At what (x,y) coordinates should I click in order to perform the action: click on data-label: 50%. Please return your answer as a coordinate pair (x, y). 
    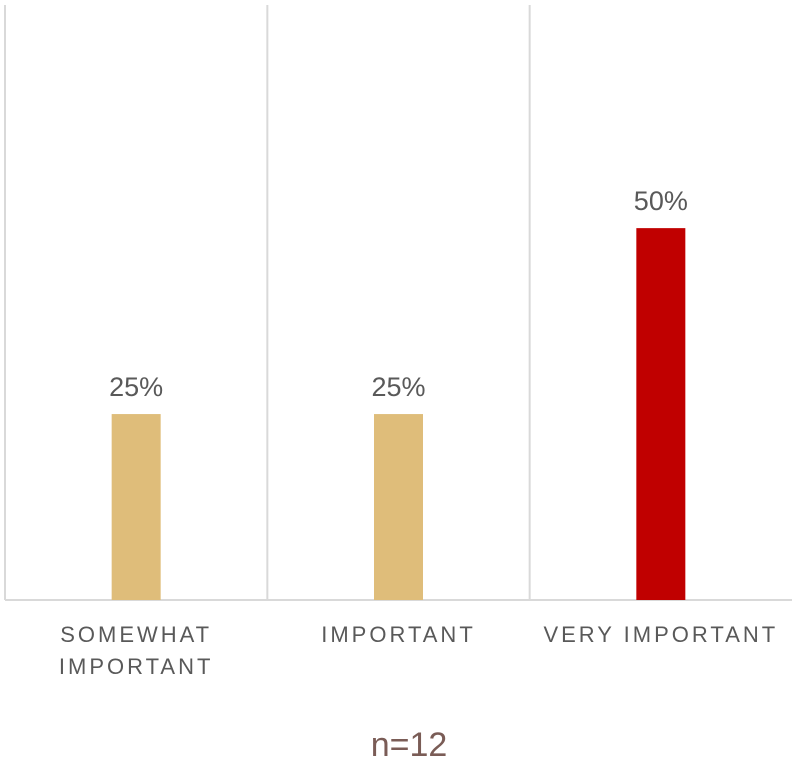
    Looking at the image, I should click on (661, 201).